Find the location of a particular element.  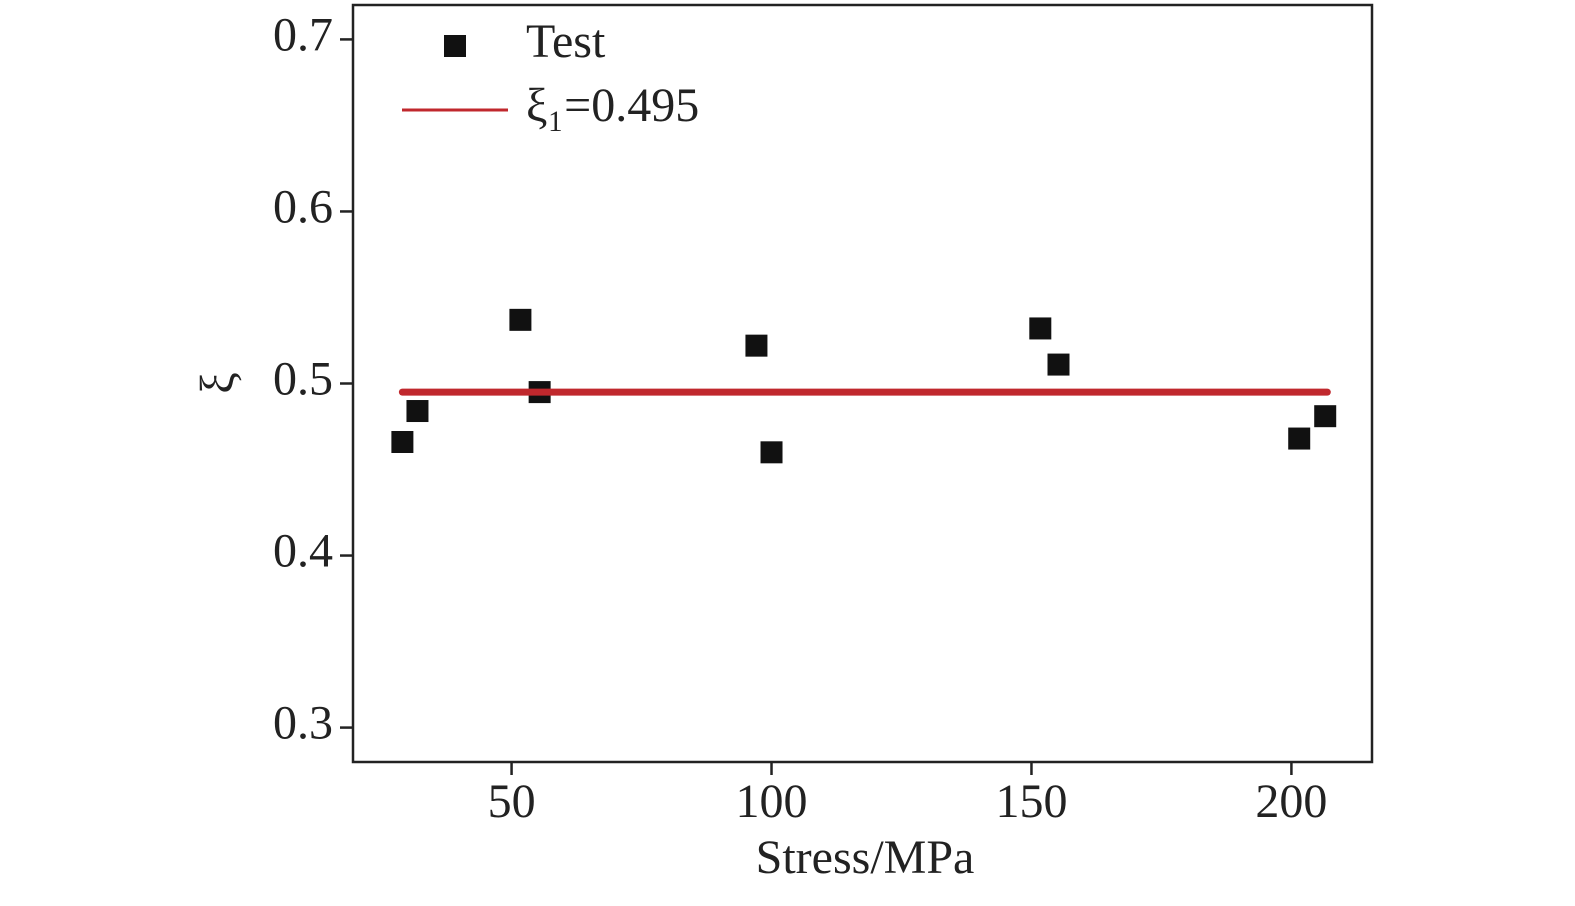

y-axis-label: ξ is located at coordinates (217, 382).